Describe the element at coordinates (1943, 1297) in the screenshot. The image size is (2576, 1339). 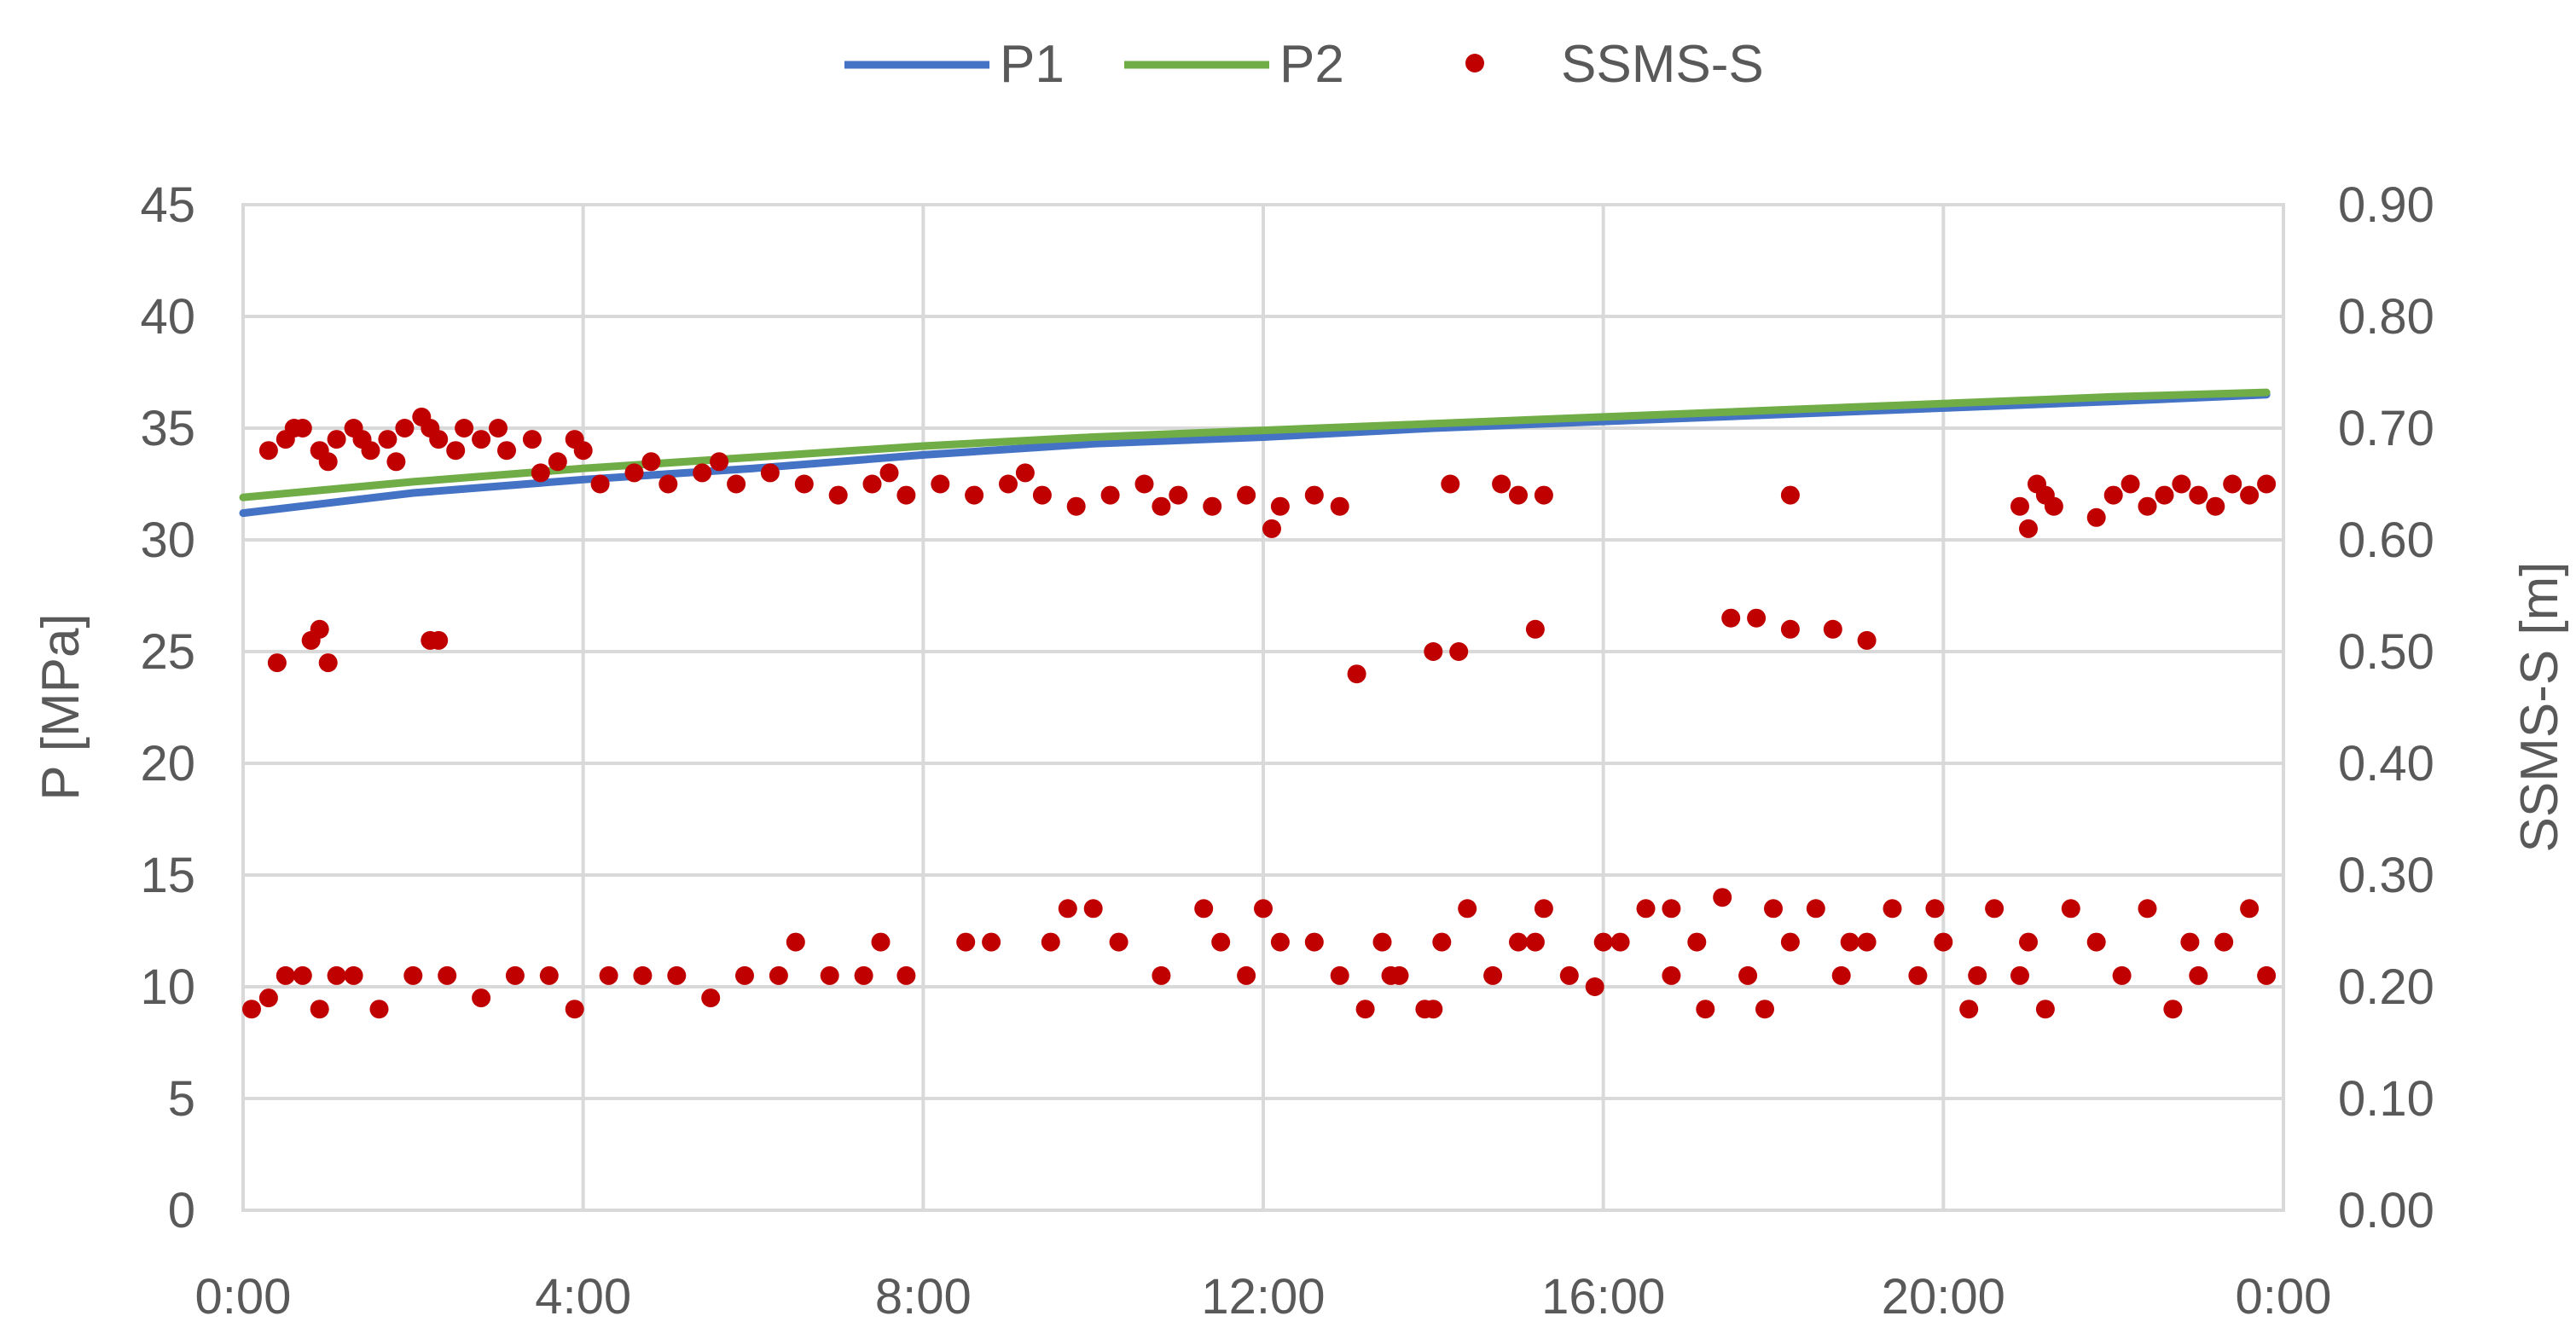
I see `x-tick-label: 20:00` at that location.